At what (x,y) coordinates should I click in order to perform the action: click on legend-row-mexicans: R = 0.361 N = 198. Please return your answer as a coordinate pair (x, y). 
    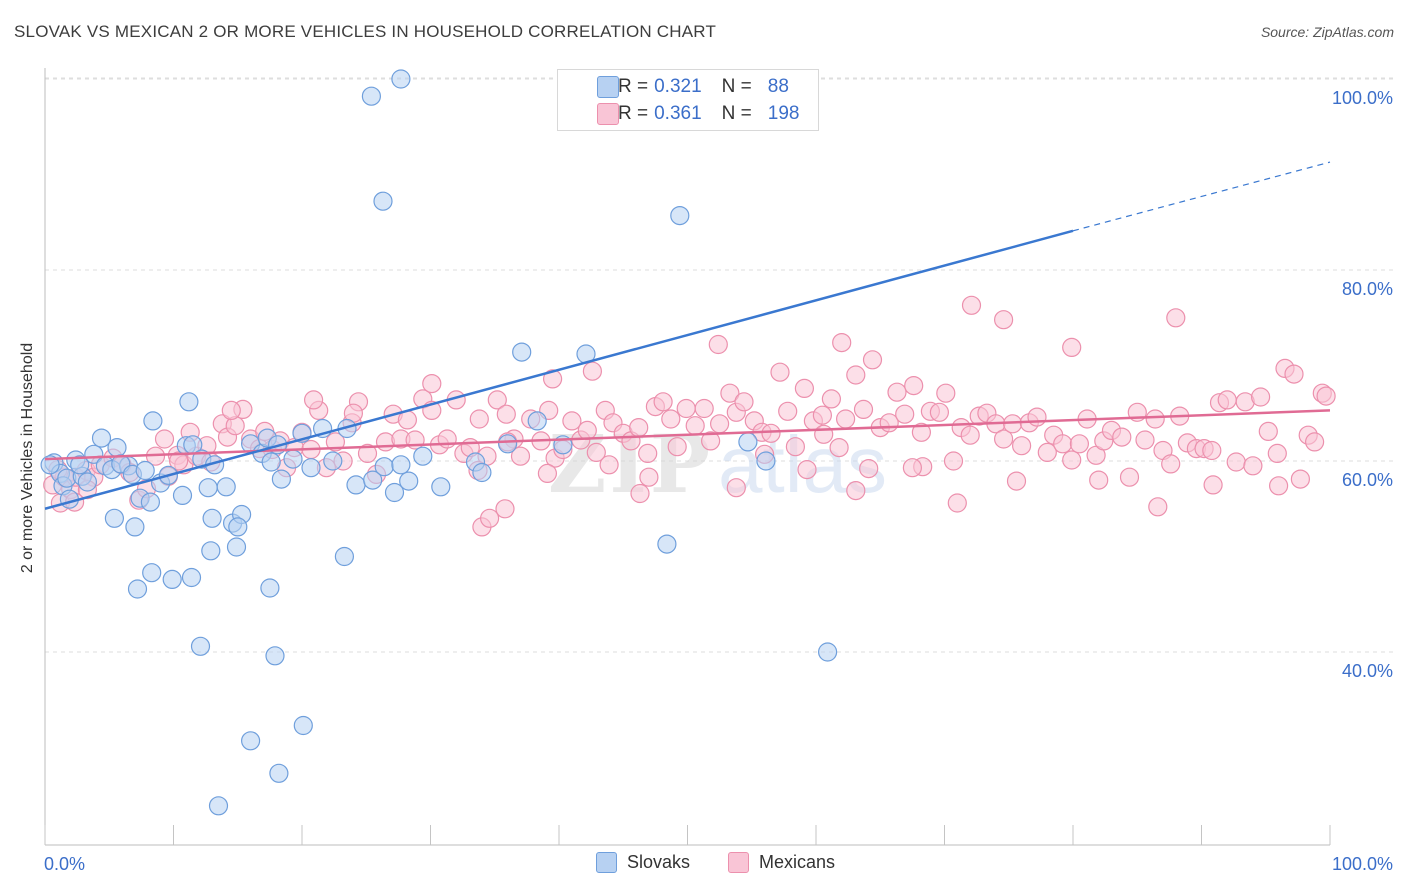
    Looking at the image, I should click on (698, 114).